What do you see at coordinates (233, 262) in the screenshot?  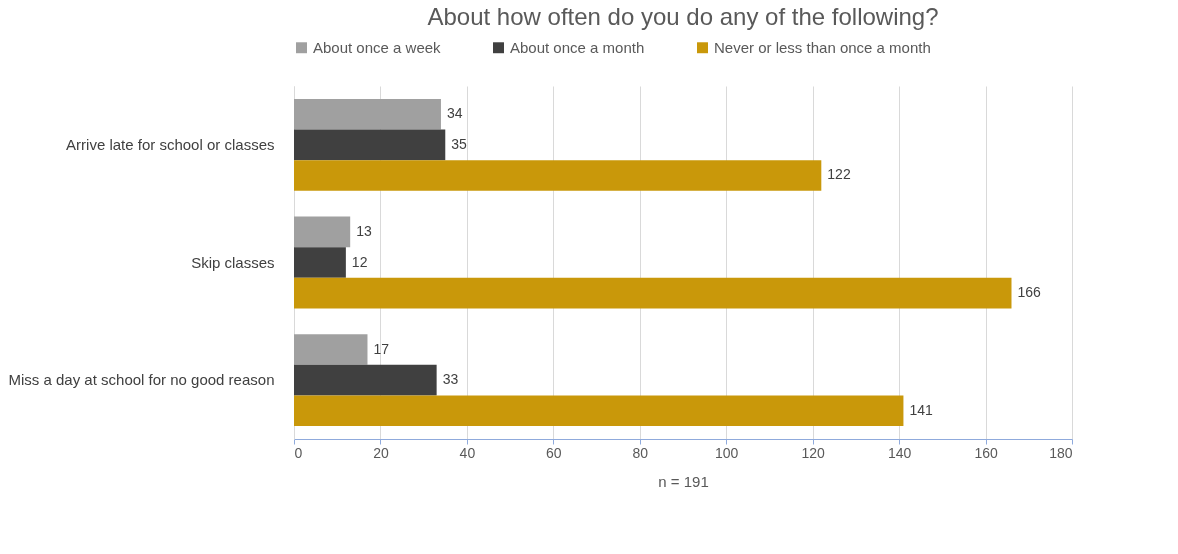 I see `y-tick-label: Skip classes` at bounding box center [233, 262].